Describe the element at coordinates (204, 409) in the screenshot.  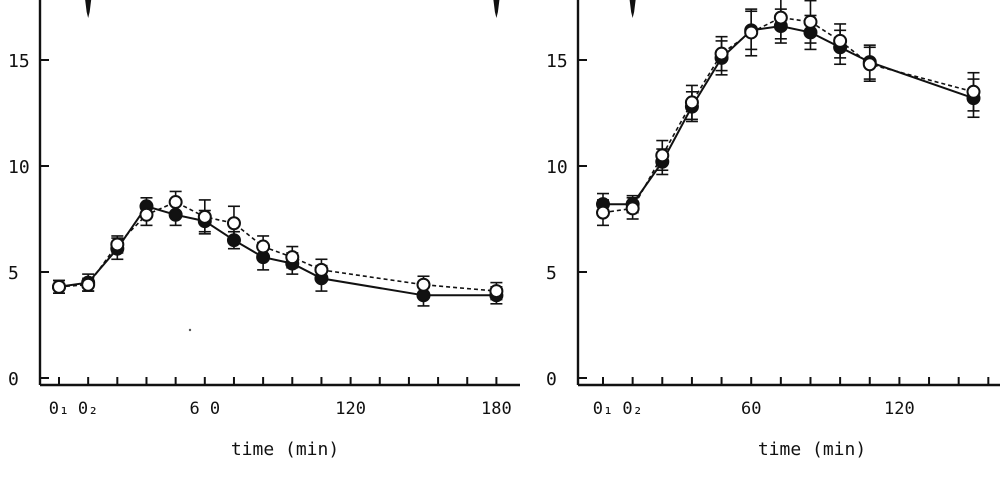
I see `x-tick-label: 6 0` at that location.